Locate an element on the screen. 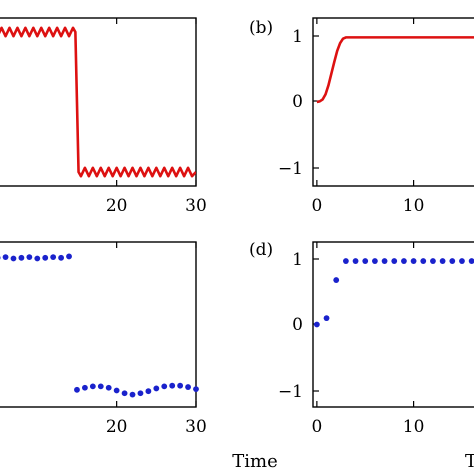  plot-frame-b is located at coordinates (393, 102).